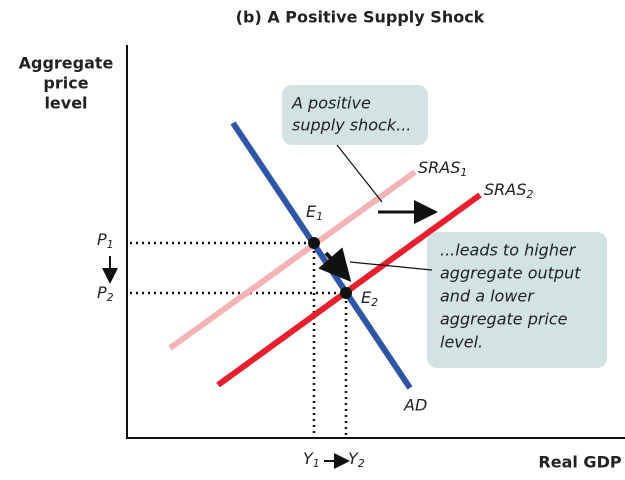 This screenshot has width=625, height=480. Describe the element at coordinates (369, 299) in the screenshot. I see `point-label: E2` at that location.